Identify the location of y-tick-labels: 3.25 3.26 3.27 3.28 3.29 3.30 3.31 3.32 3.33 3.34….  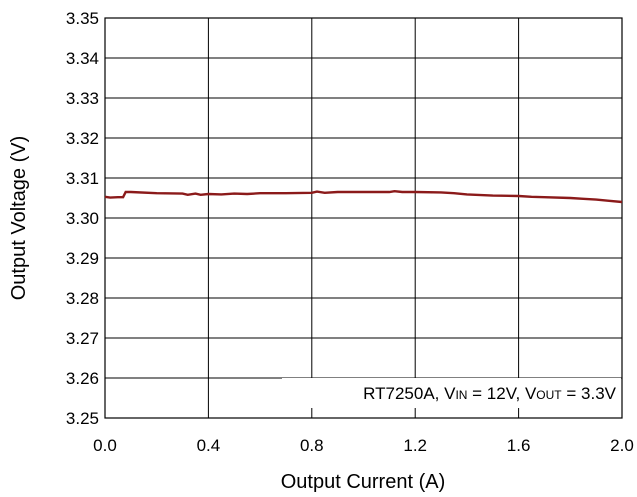
(82, 218).